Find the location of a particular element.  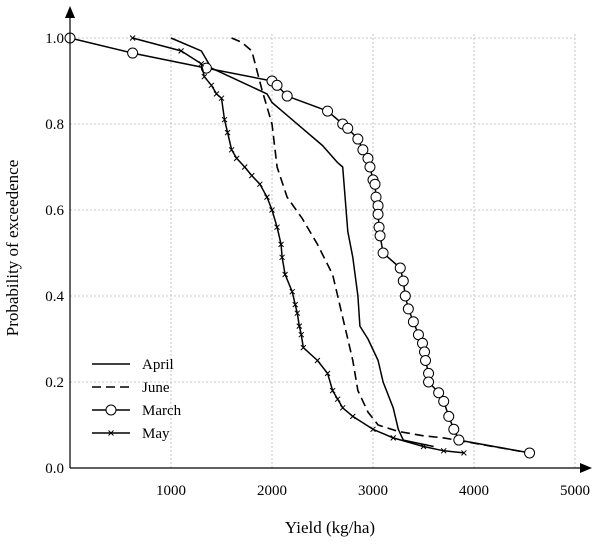

legend-may-marker is located at coordinates (111, 433).